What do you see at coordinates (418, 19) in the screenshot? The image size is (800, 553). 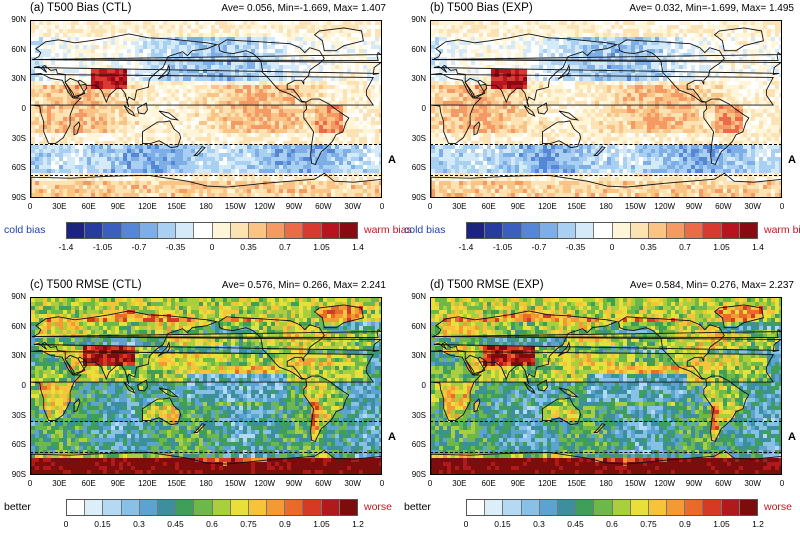 I see `latitude-label: 90N` at bounding box center [418, 19].